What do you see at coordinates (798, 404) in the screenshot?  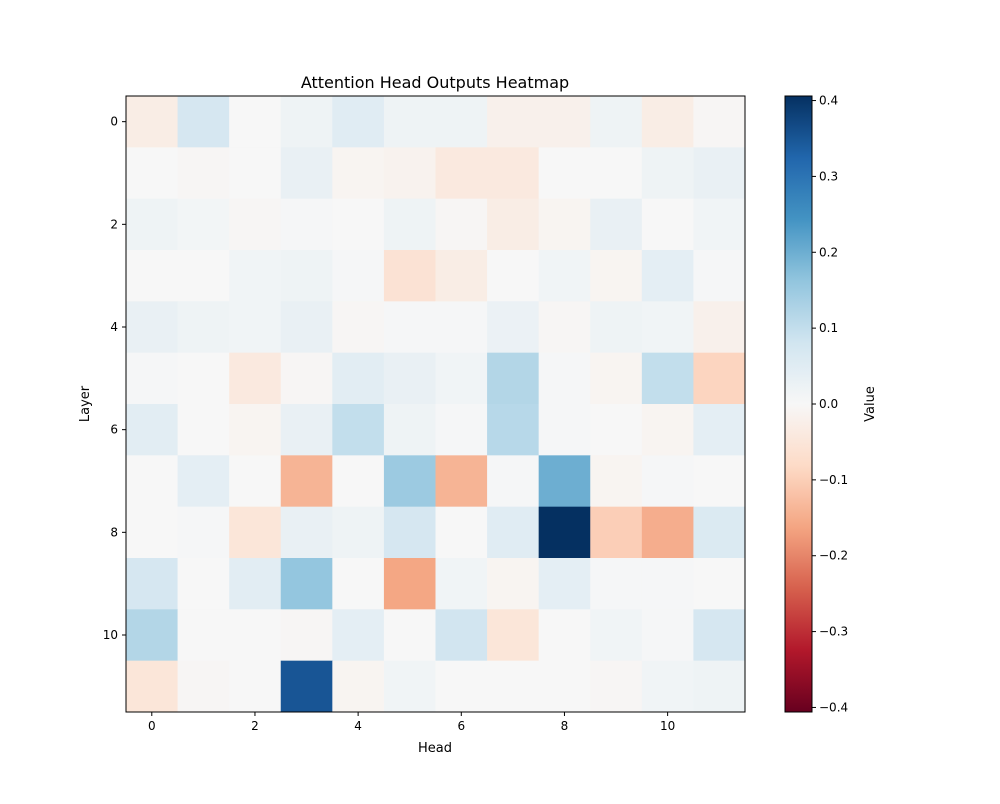 I see `colorbar` at bounding box center [798, 404].